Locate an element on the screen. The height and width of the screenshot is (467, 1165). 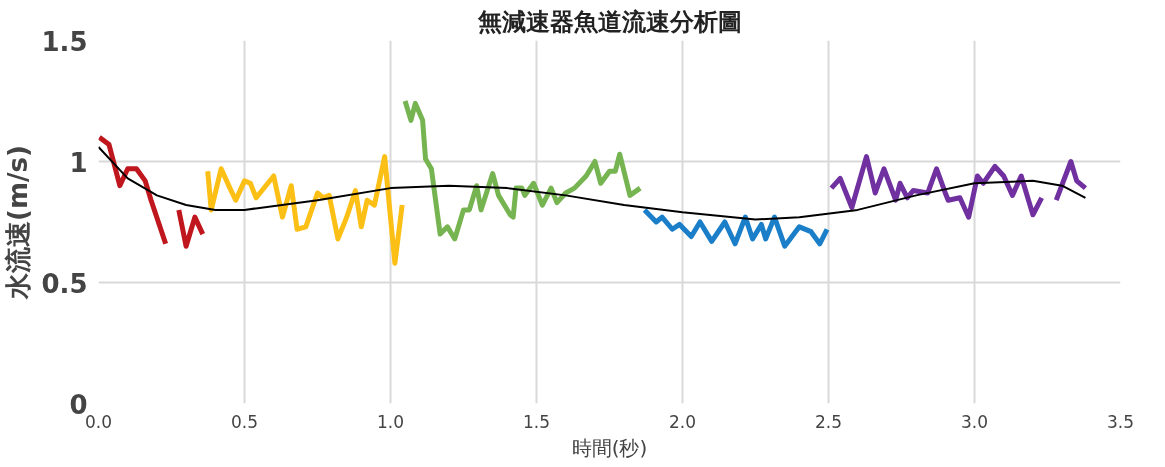
y-tick-label: 1 is located at coordinates (78, 162).